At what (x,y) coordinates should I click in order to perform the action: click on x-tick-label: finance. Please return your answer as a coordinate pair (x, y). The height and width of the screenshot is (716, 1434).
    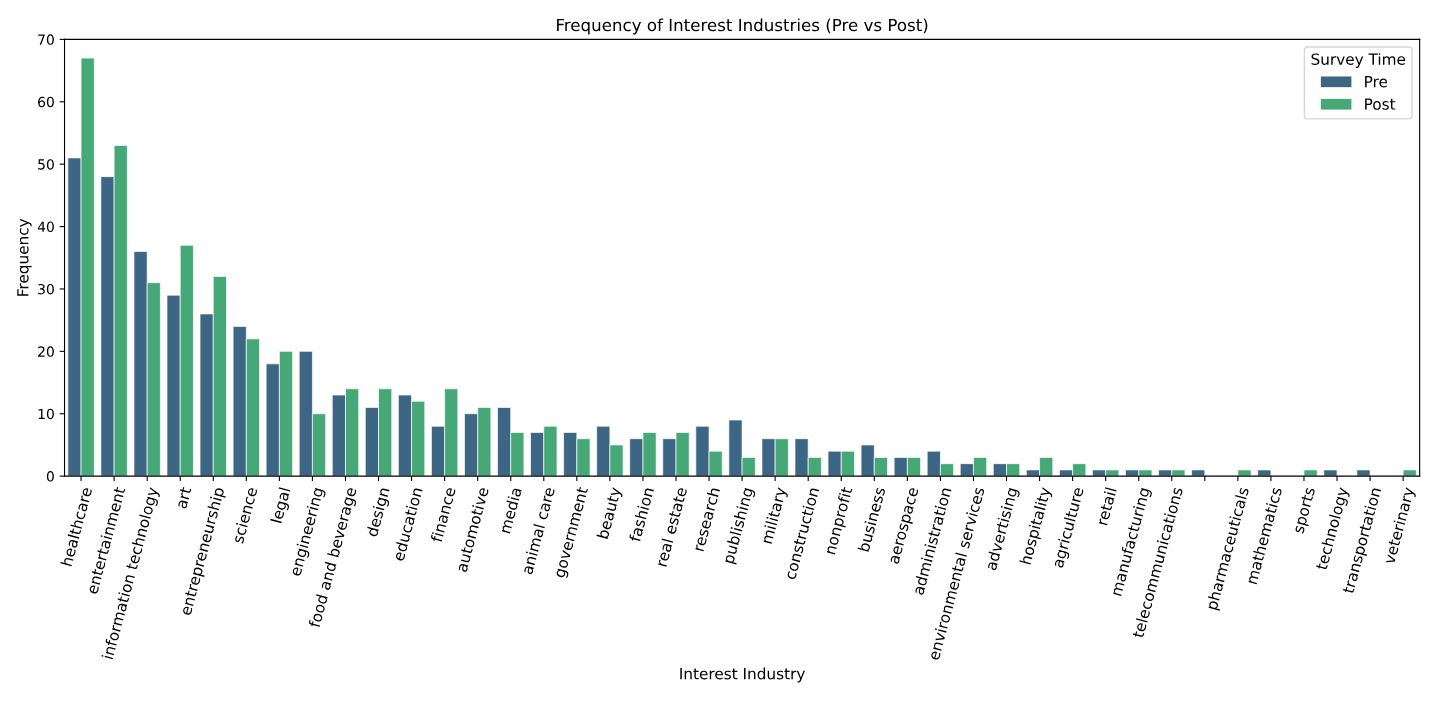
    Looking at the image, I should click on (443, 514).